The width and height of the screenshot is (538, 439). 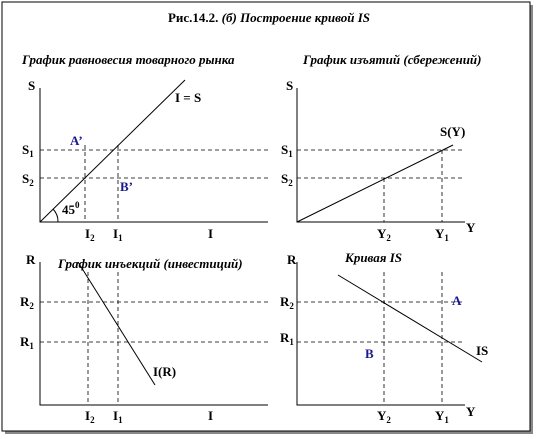 I want to click on figure-title: Рис.14.2. (б) Построение кривой IS, so click(x=269, y=17).